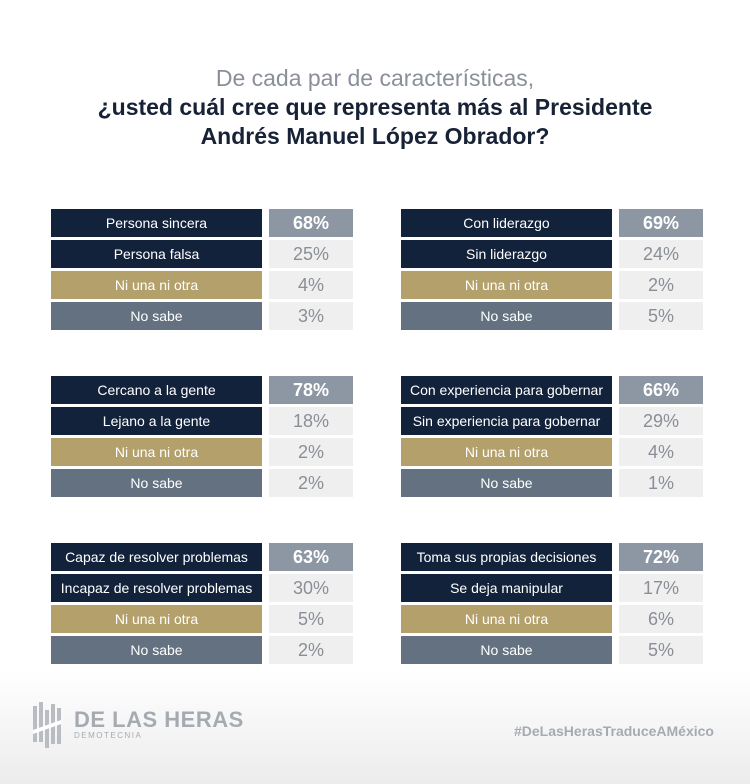 The height and width of the screenshot is (784, 750). I want to click on table-row: Ni una ni otra 6%, so click(552, 619).